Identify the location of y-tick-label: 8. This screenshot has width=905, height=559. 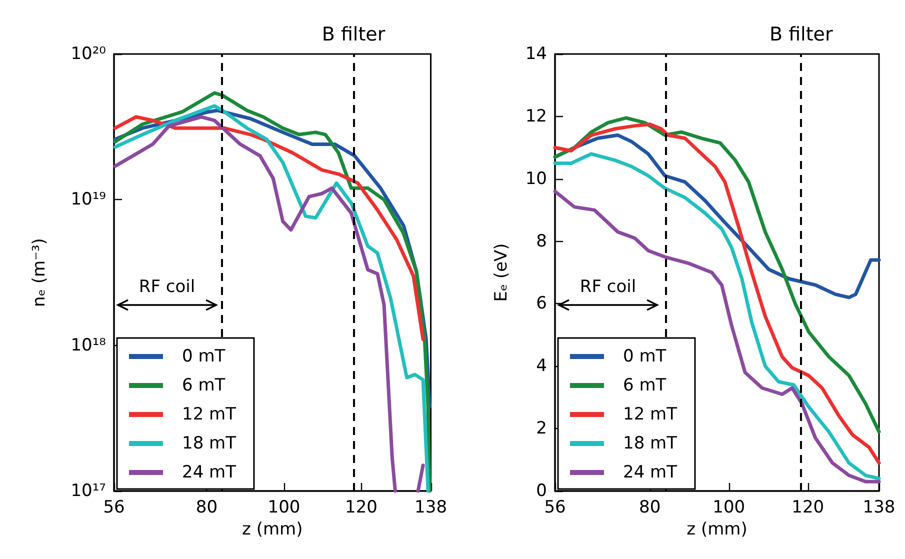
(541, 241).